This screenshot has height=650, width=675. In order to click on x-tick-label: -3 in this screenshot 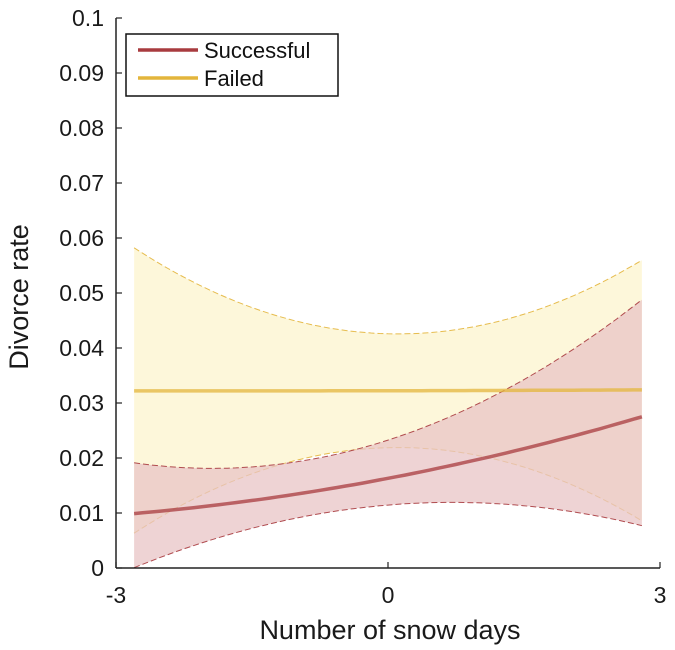, I will do `click(116, 595)`.